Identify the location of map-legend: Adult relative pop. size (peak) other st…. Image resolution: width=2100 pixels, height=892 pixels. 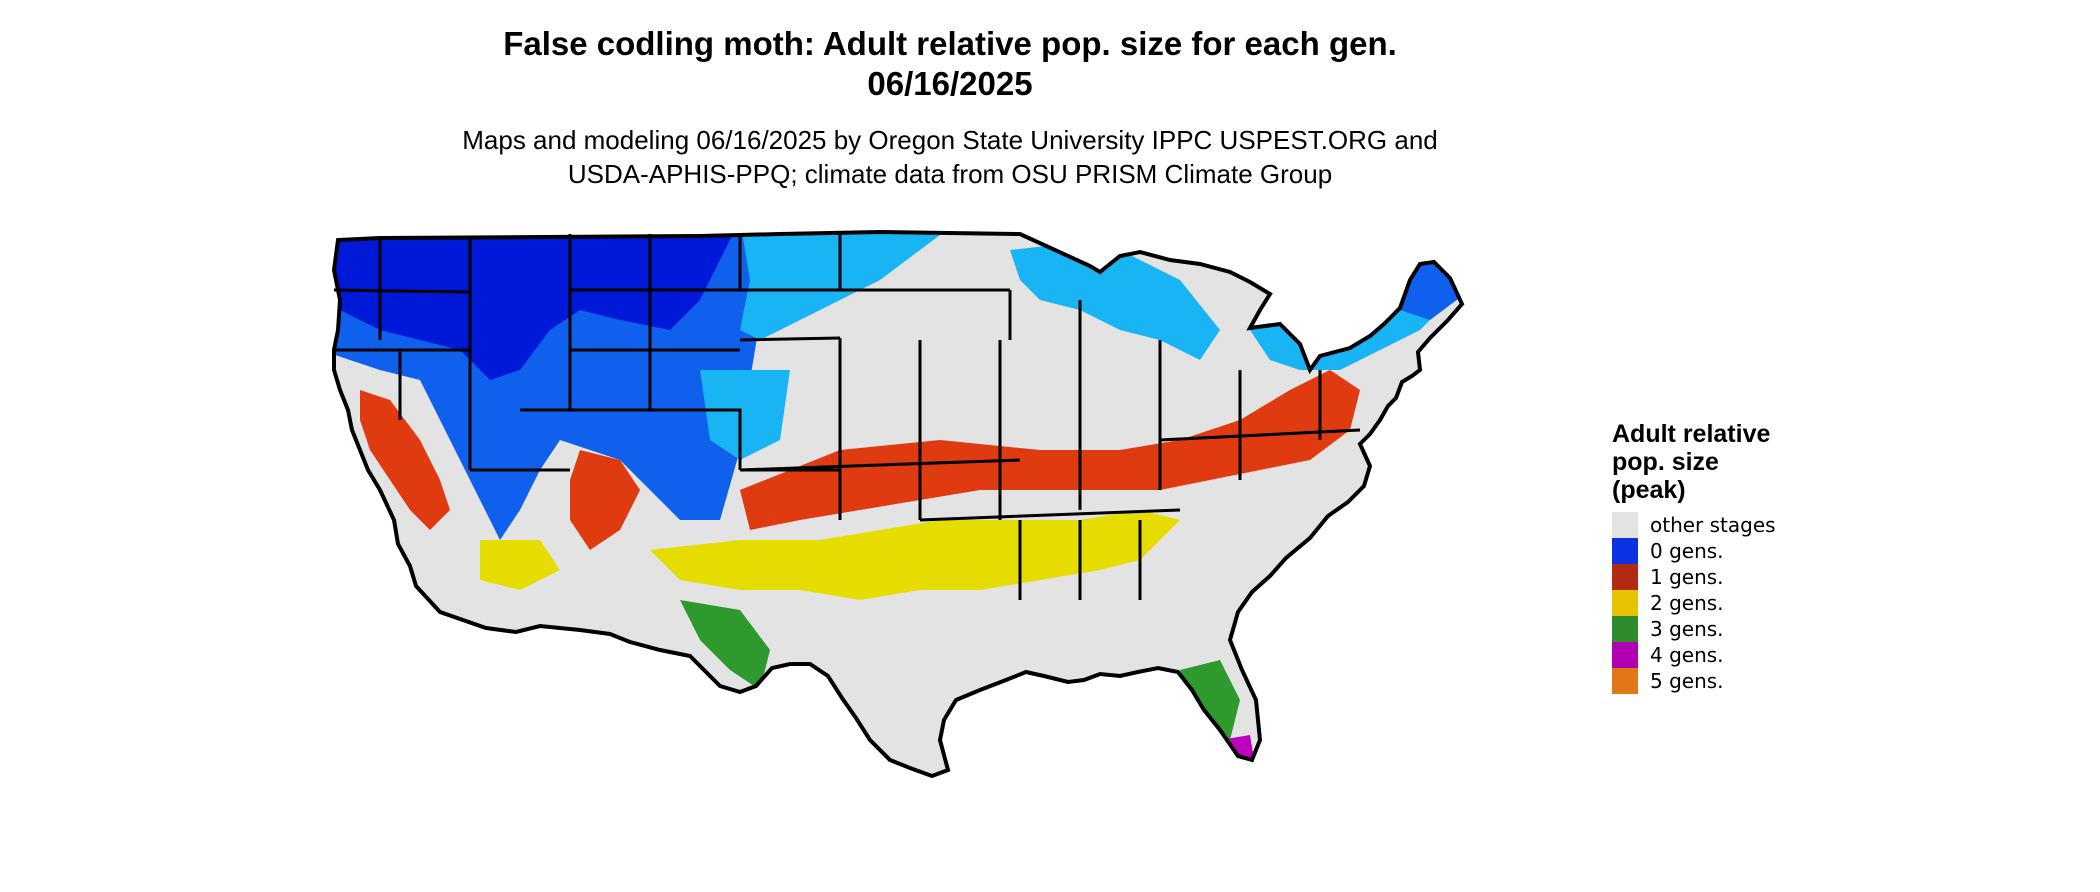
(1762, 557).